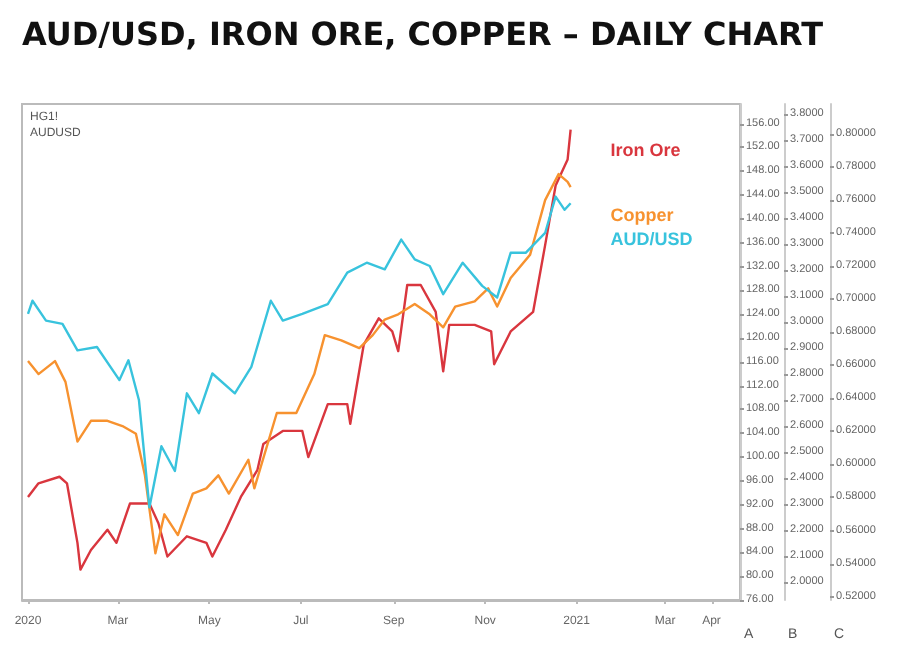 This screenshot has height=658, width=900. What do you see at coordinates (652, 239) in the screenshot?
I see `text: AUD/USD` at bounding box center [652, 239].